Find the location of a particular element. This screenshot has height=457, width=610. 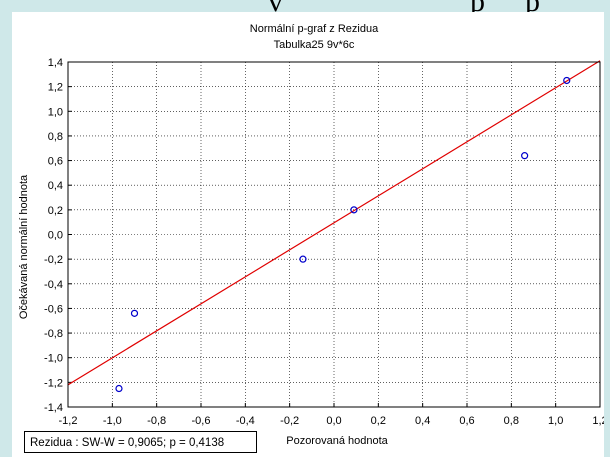

x-tick-label: 1,2 is located at coordinates (598, 421).